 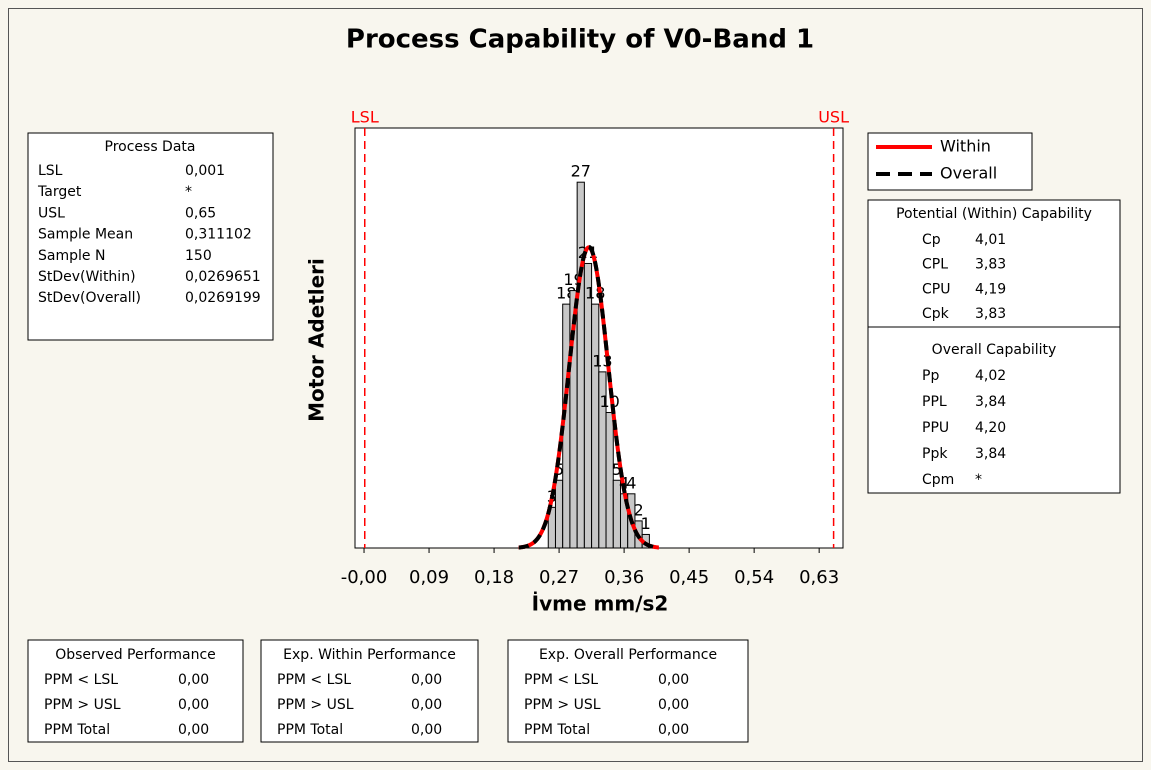 What do you see at coordinates (930, 376) in the screenshot?
I see `row-label: Pp` at bounding box center [930, 376].